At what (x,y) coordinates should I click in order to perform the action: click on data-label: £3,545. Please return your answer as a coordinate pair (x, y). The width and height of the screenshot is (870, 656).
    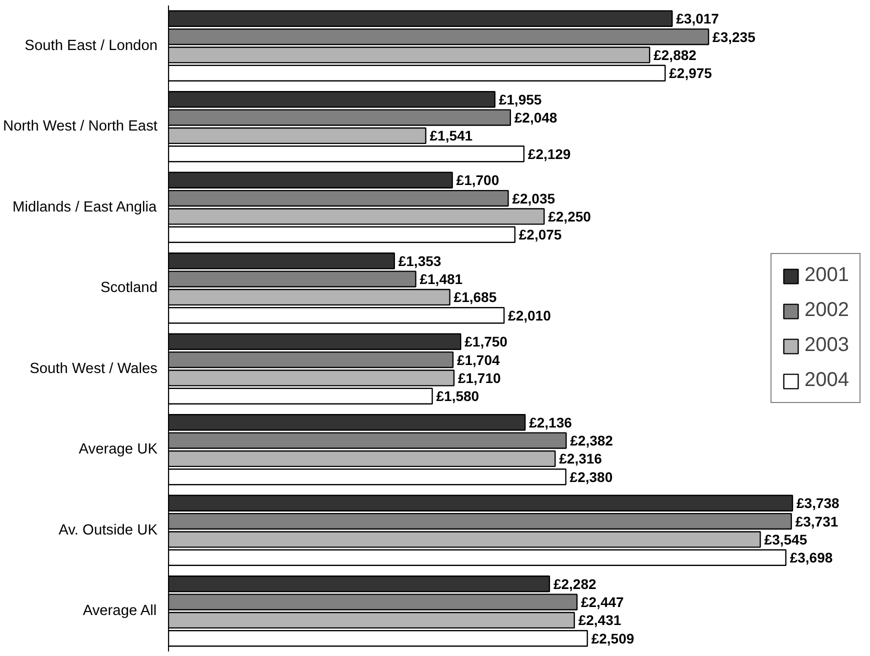
    Looking at the image, I should click on (786, 539).